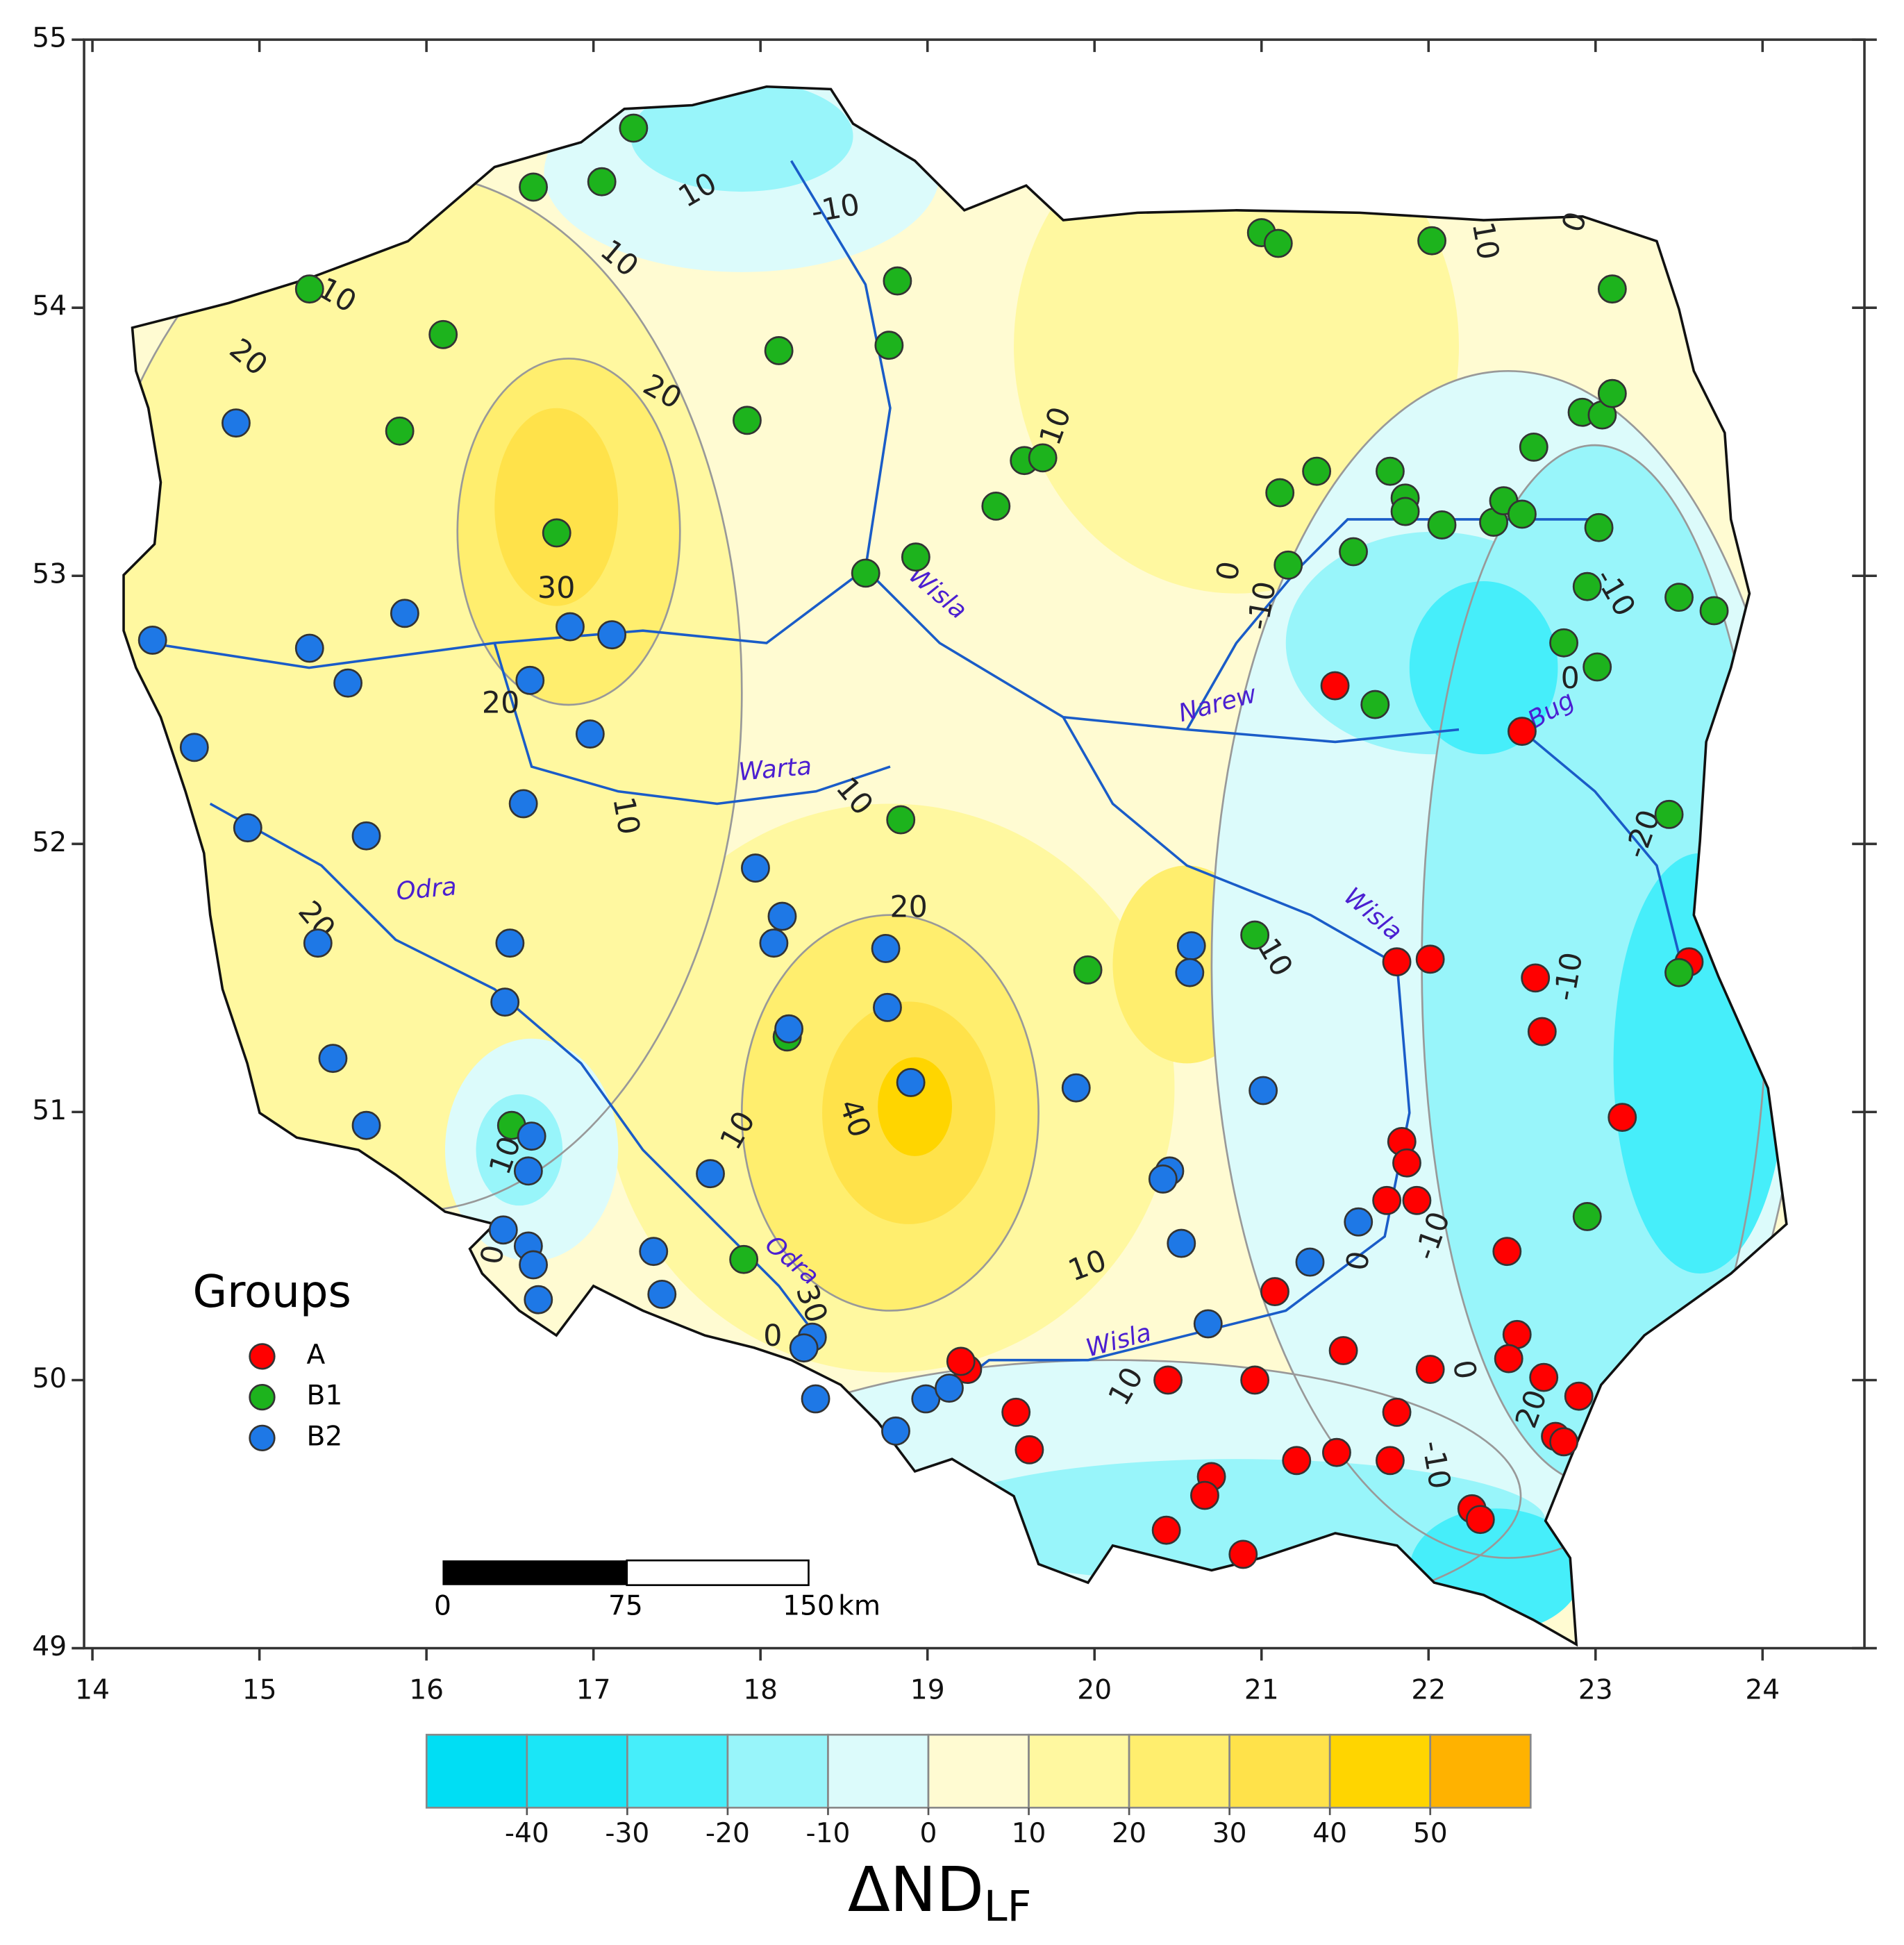 Image resolution: width=1904 pixels, height=1945 pixels. Describe the element at coordinates (1008, 1907) in the screenshot. I see `colorbar-label-sub: LF` at that location.